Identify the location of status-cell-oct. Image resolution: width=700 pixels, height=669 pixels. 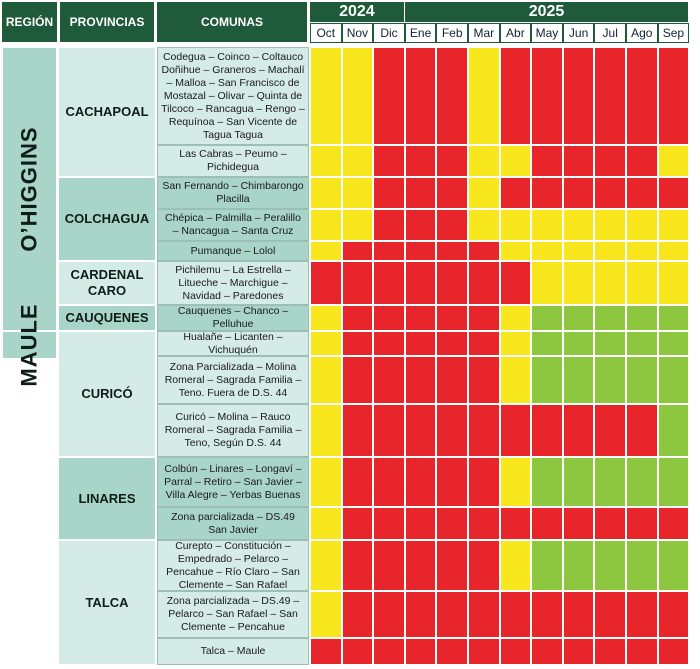
(326, 523).